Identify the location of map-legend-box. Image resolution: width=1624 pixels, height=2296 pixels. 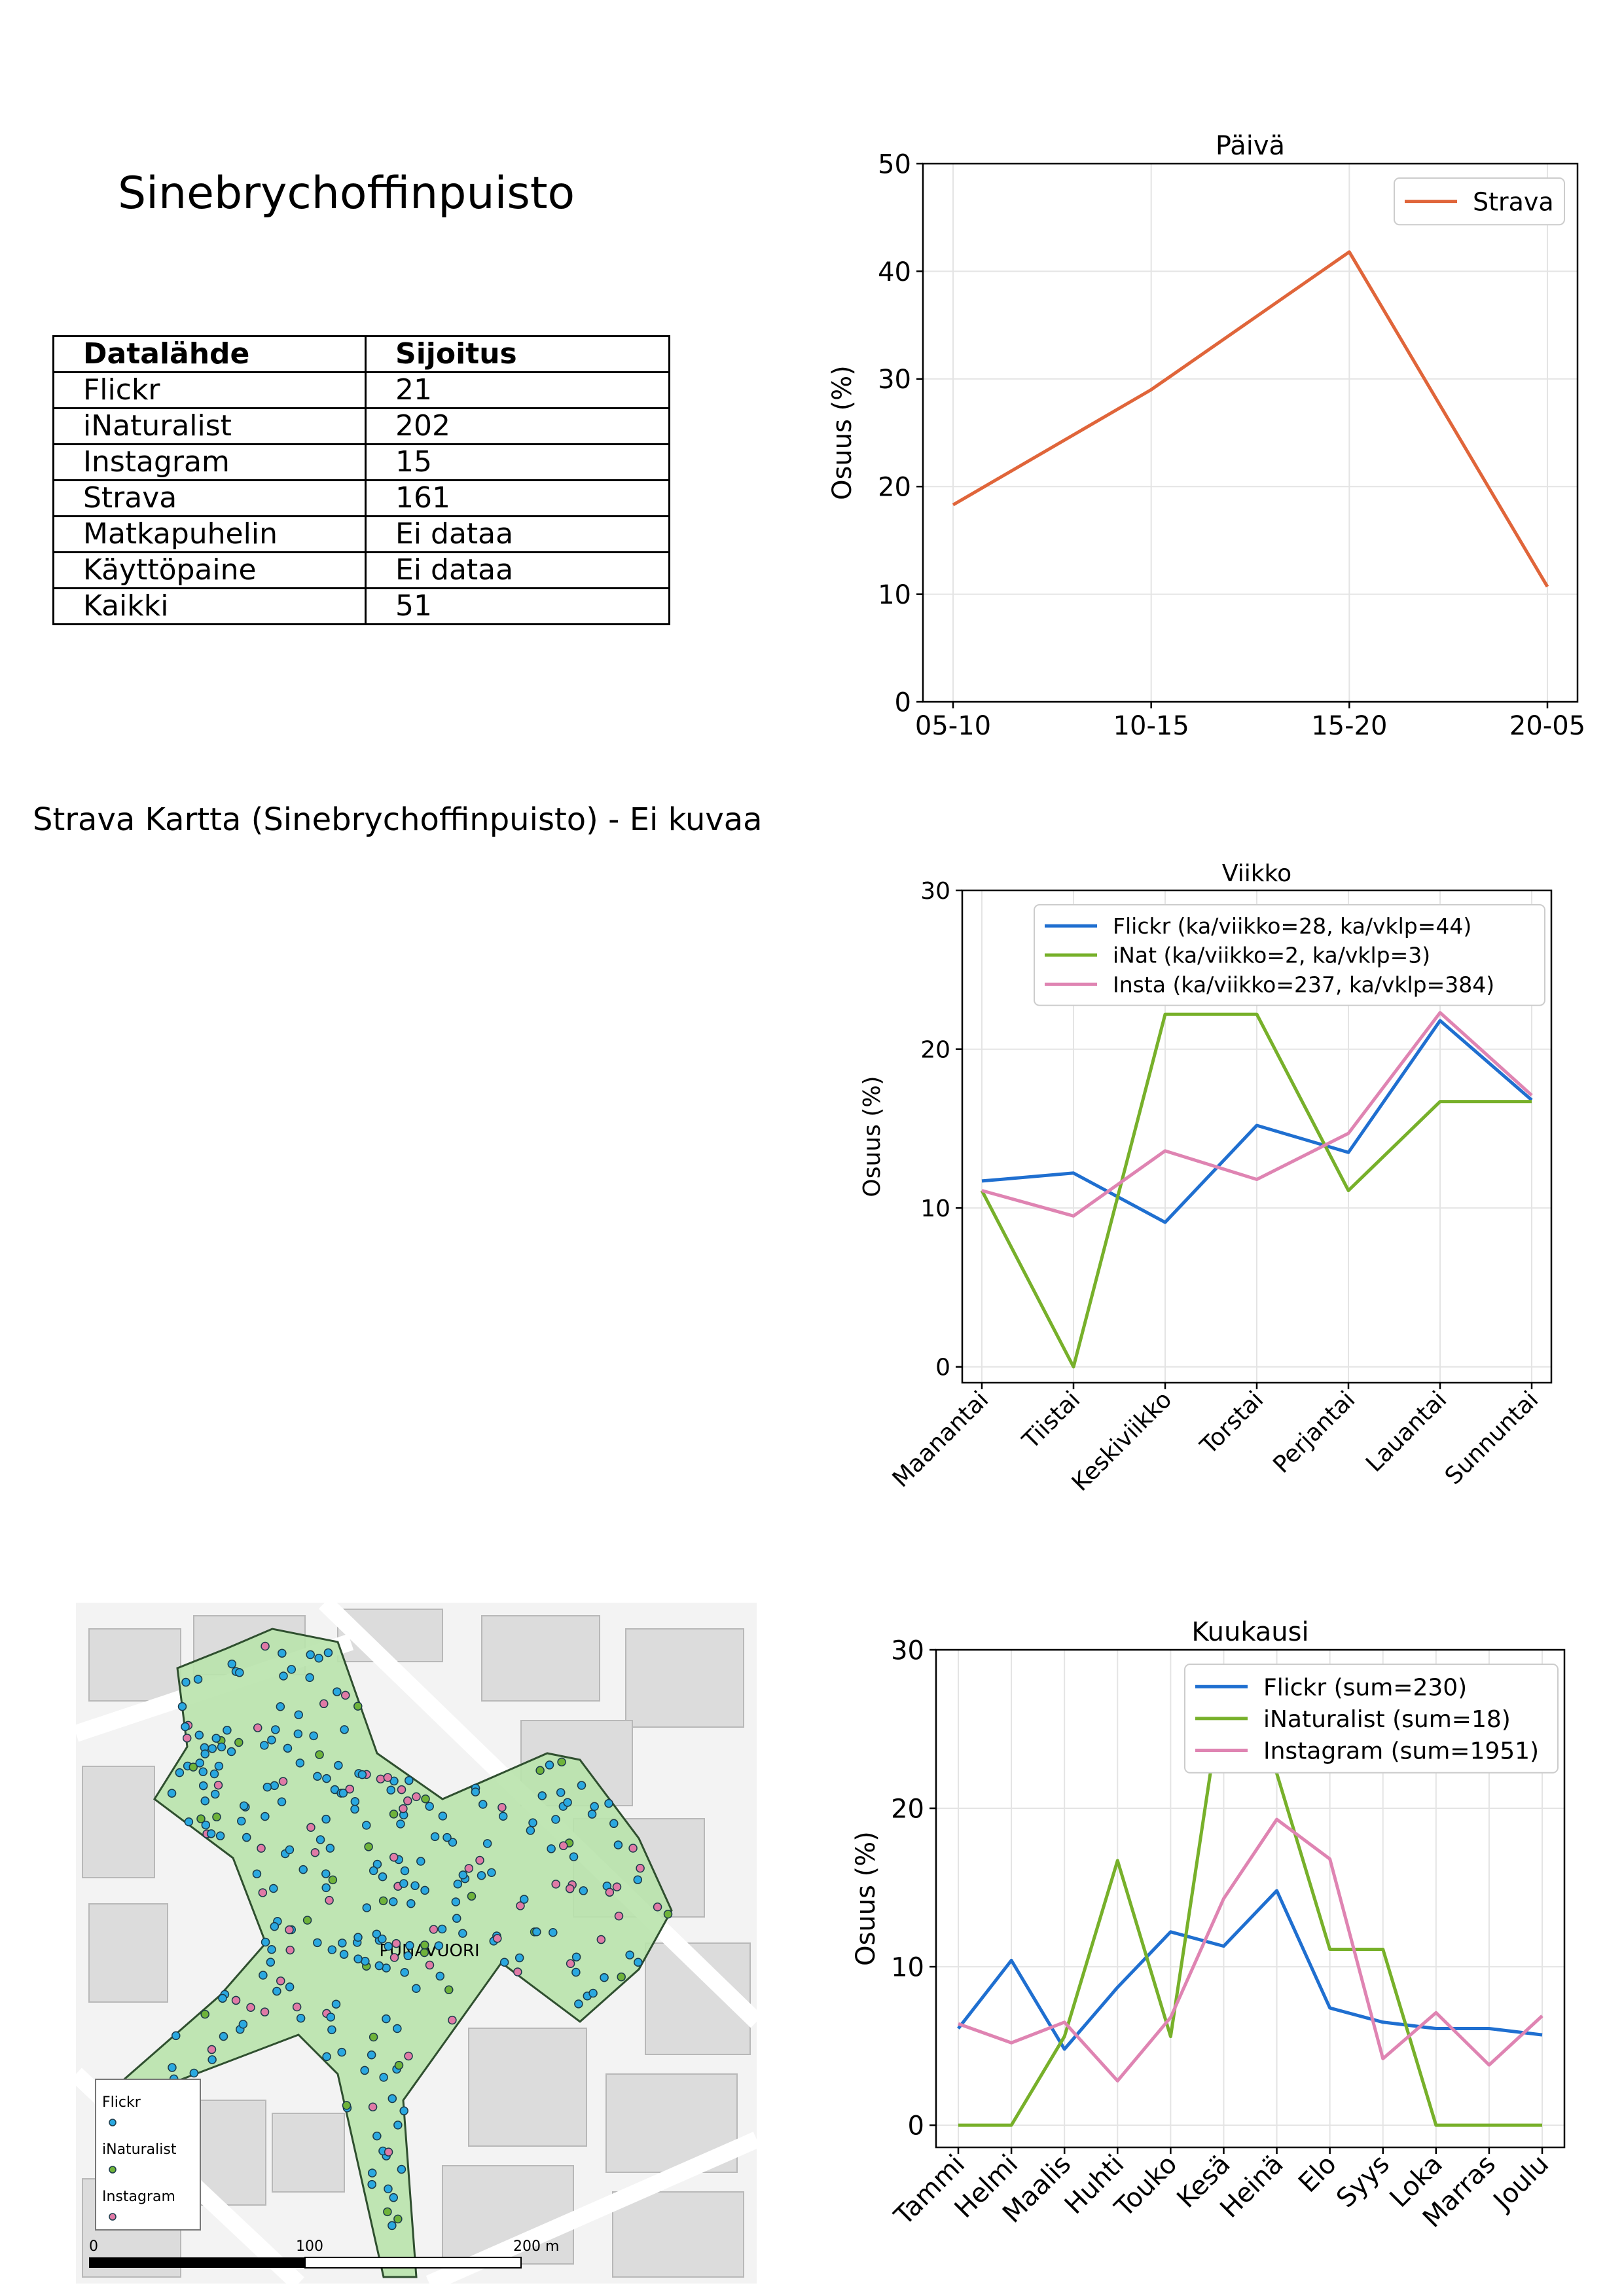
(148, 2155).